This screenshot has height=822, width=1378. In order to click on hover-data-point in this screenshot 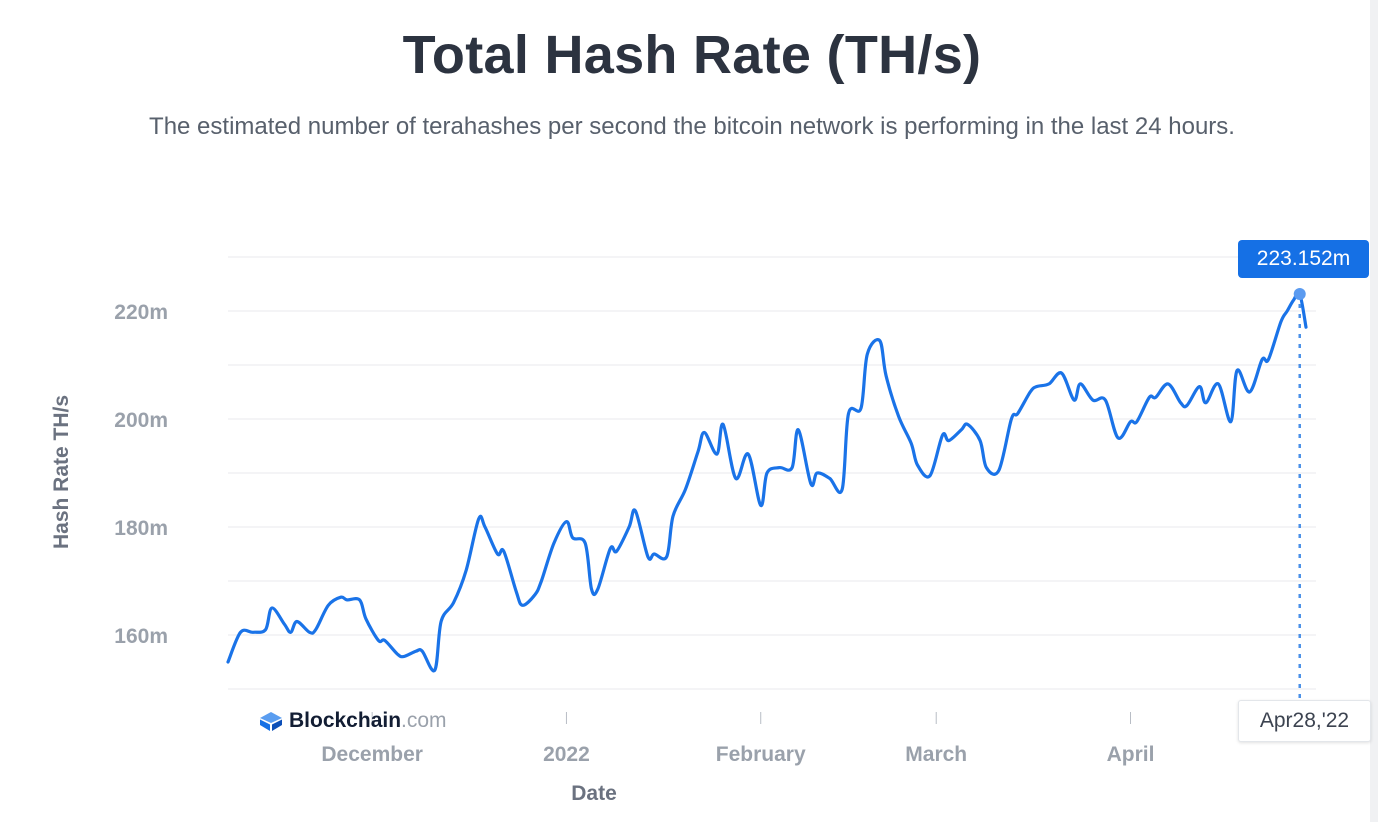, I will do `click(1299, 293)`.